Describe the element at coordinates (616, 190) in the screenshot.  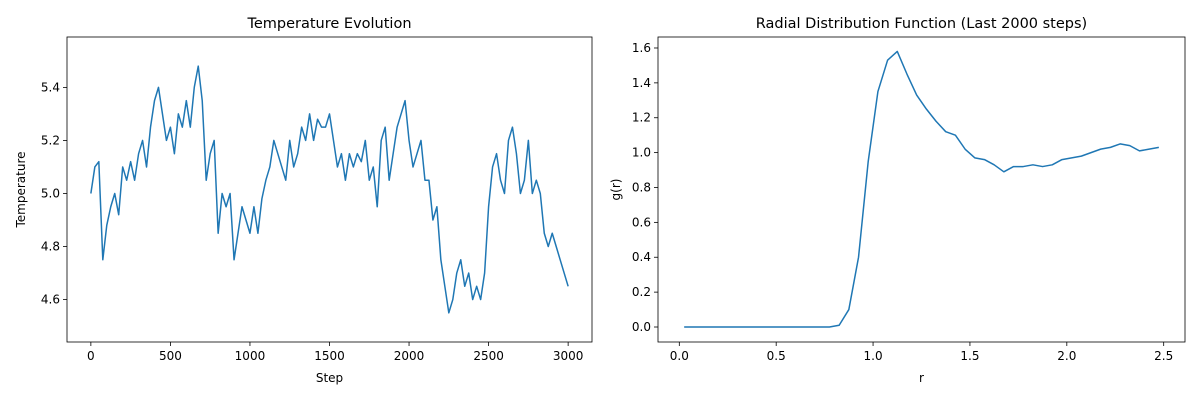
I see `y-axis-label: g(r)` at that location.